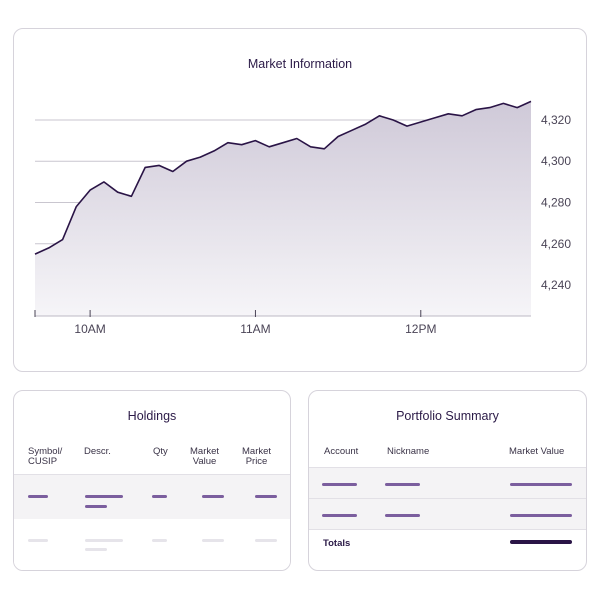 This screenshot has height=600, width=600. What do you see at coordinates (556, 244) in the screenshot?
I see `y-tick-label: 4,260` at bounding box center [556, 244].